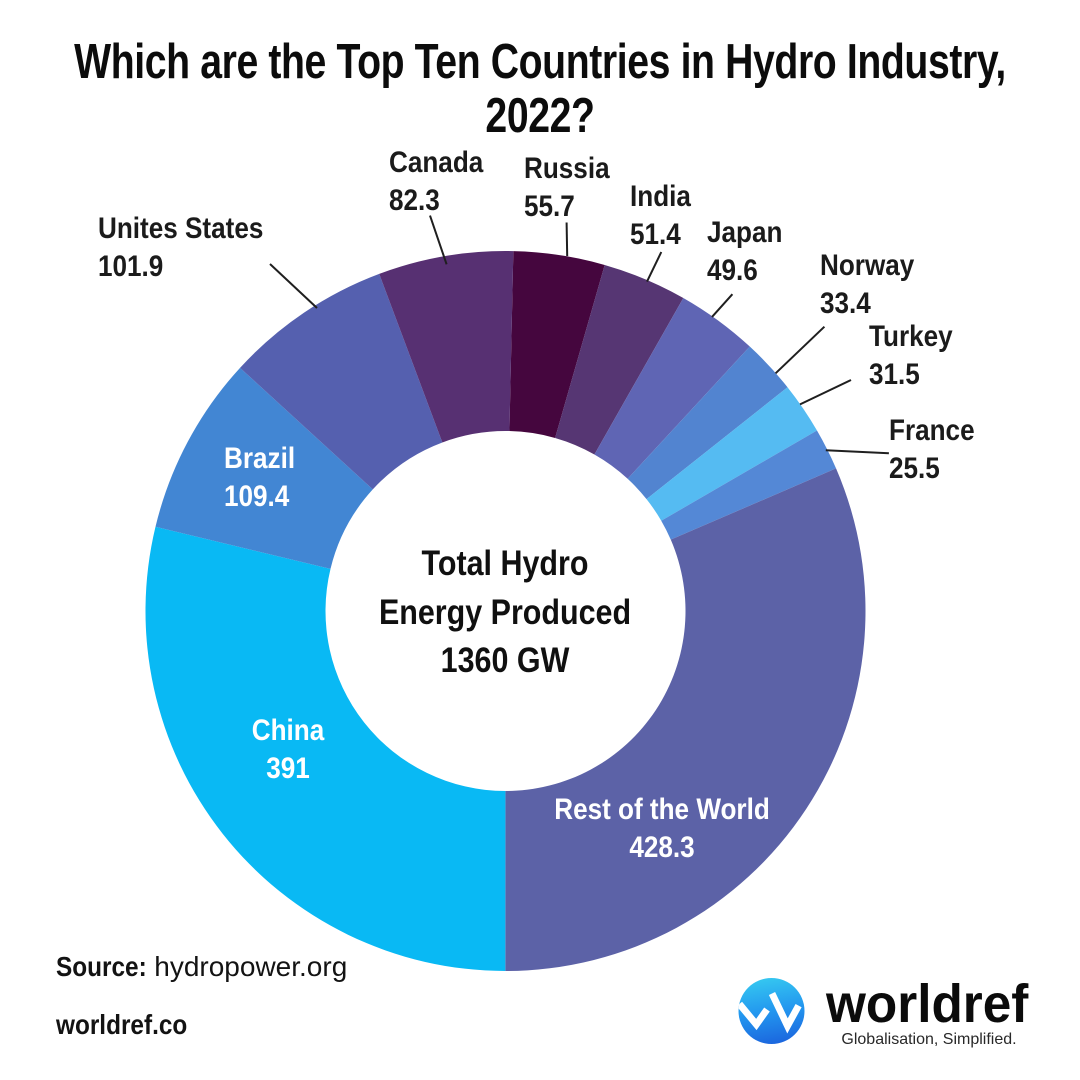 Image resolution: width=1080 pixels, height=1080 pixels. What do you see at coordinates (662, 828) in the screenshot?
I see `label-rest-of-world: Rest of the World 428.3` at bounding box center [662, 828].